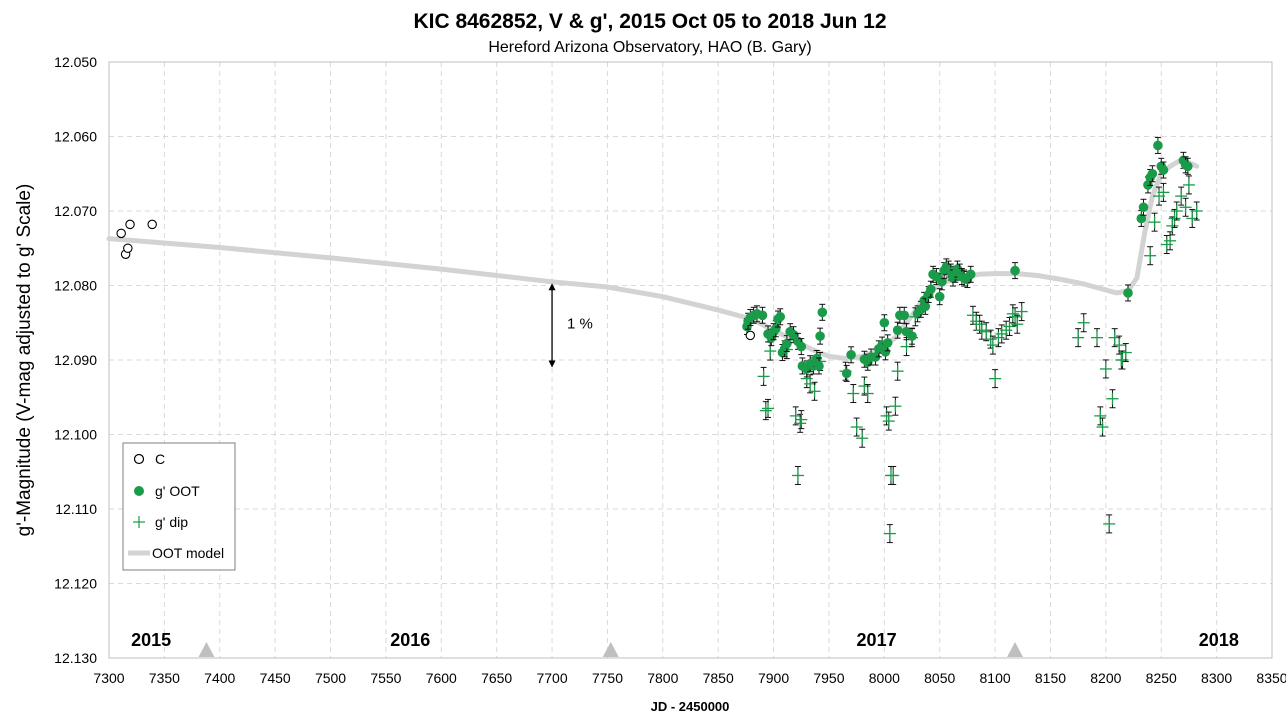 The width and height of the screenshot is (1286, 721). What do you see at coordinates (139, 459) in the screenshot?
I see `legend-marker-c` at bounding box center [139, 459].